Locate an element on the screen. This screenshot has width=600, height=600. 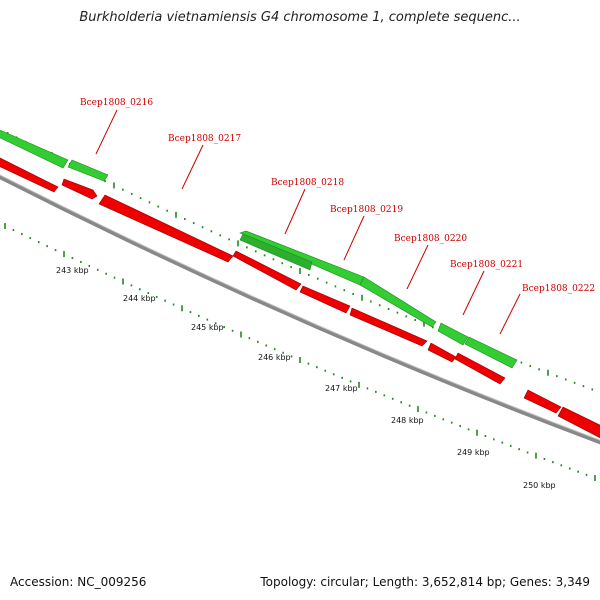
gene-label: Bcep1808_0219 is located at coordinates (366, 210).